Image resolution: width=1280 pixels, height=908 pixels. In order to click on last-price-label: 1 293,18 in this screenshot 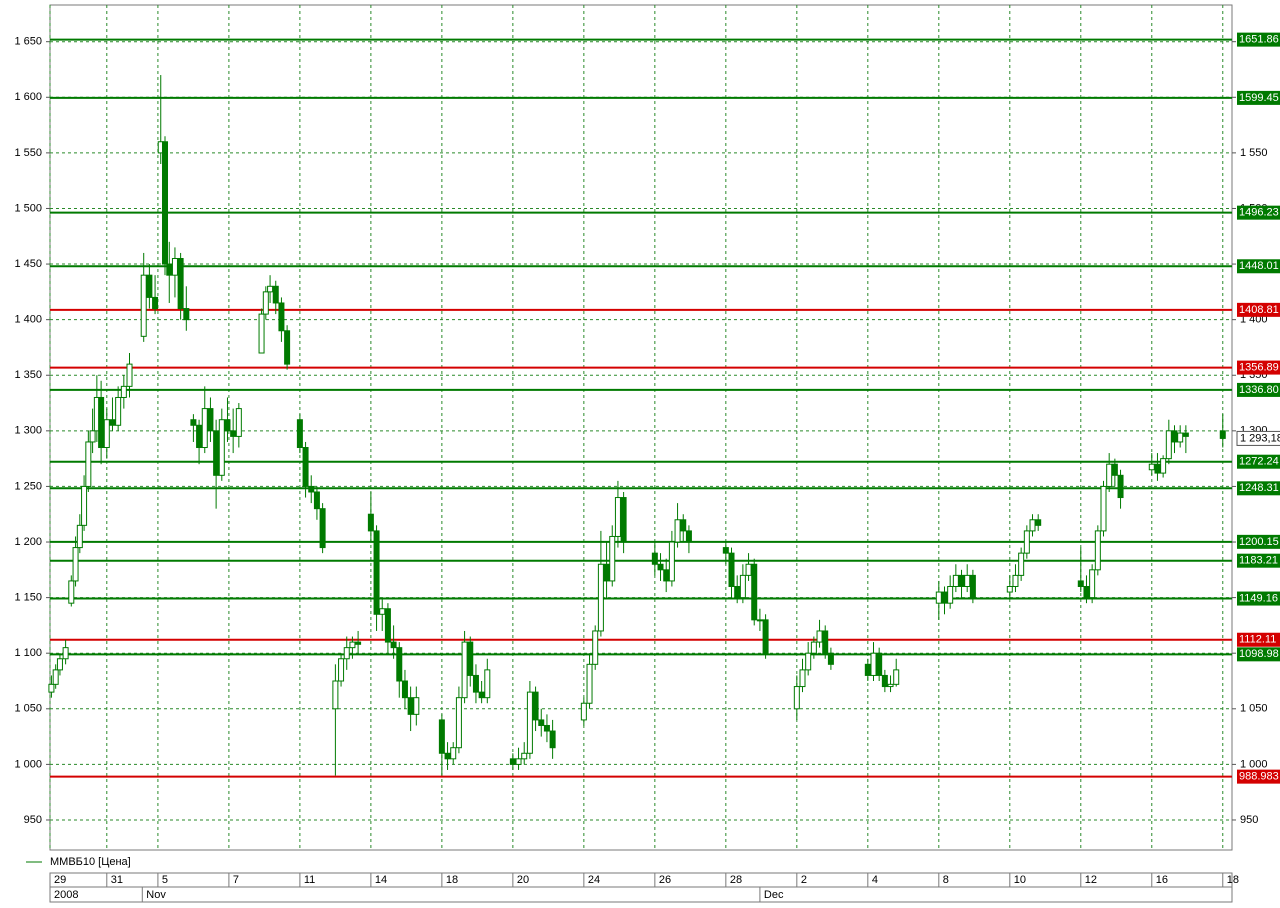, I will do `click(1260, 438)`.